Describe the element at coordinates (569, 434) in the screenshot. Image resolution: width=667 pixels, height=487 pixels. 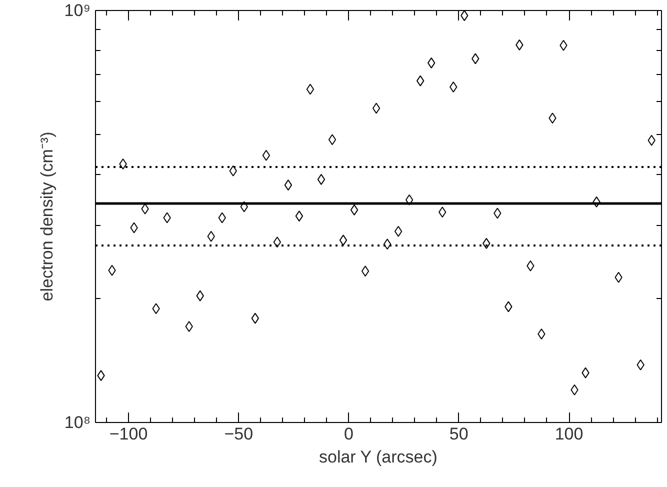
I see `x-tick-label: 100` at that location.